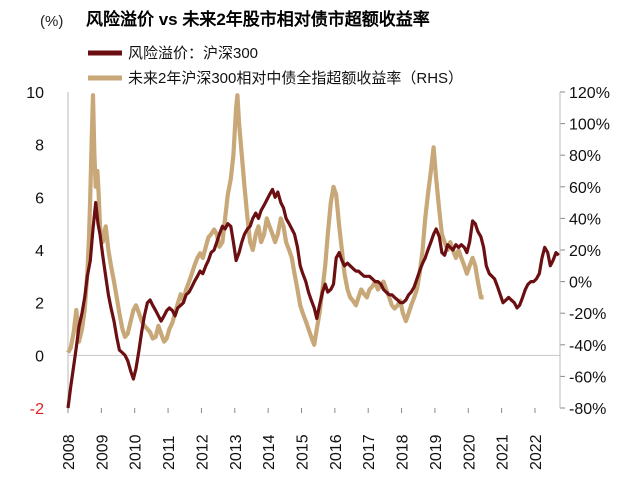  What do you see at coordinates (536, 452) in the screenshot?
I see `x-tick-label: 2022` at bounding box center [536, 452].